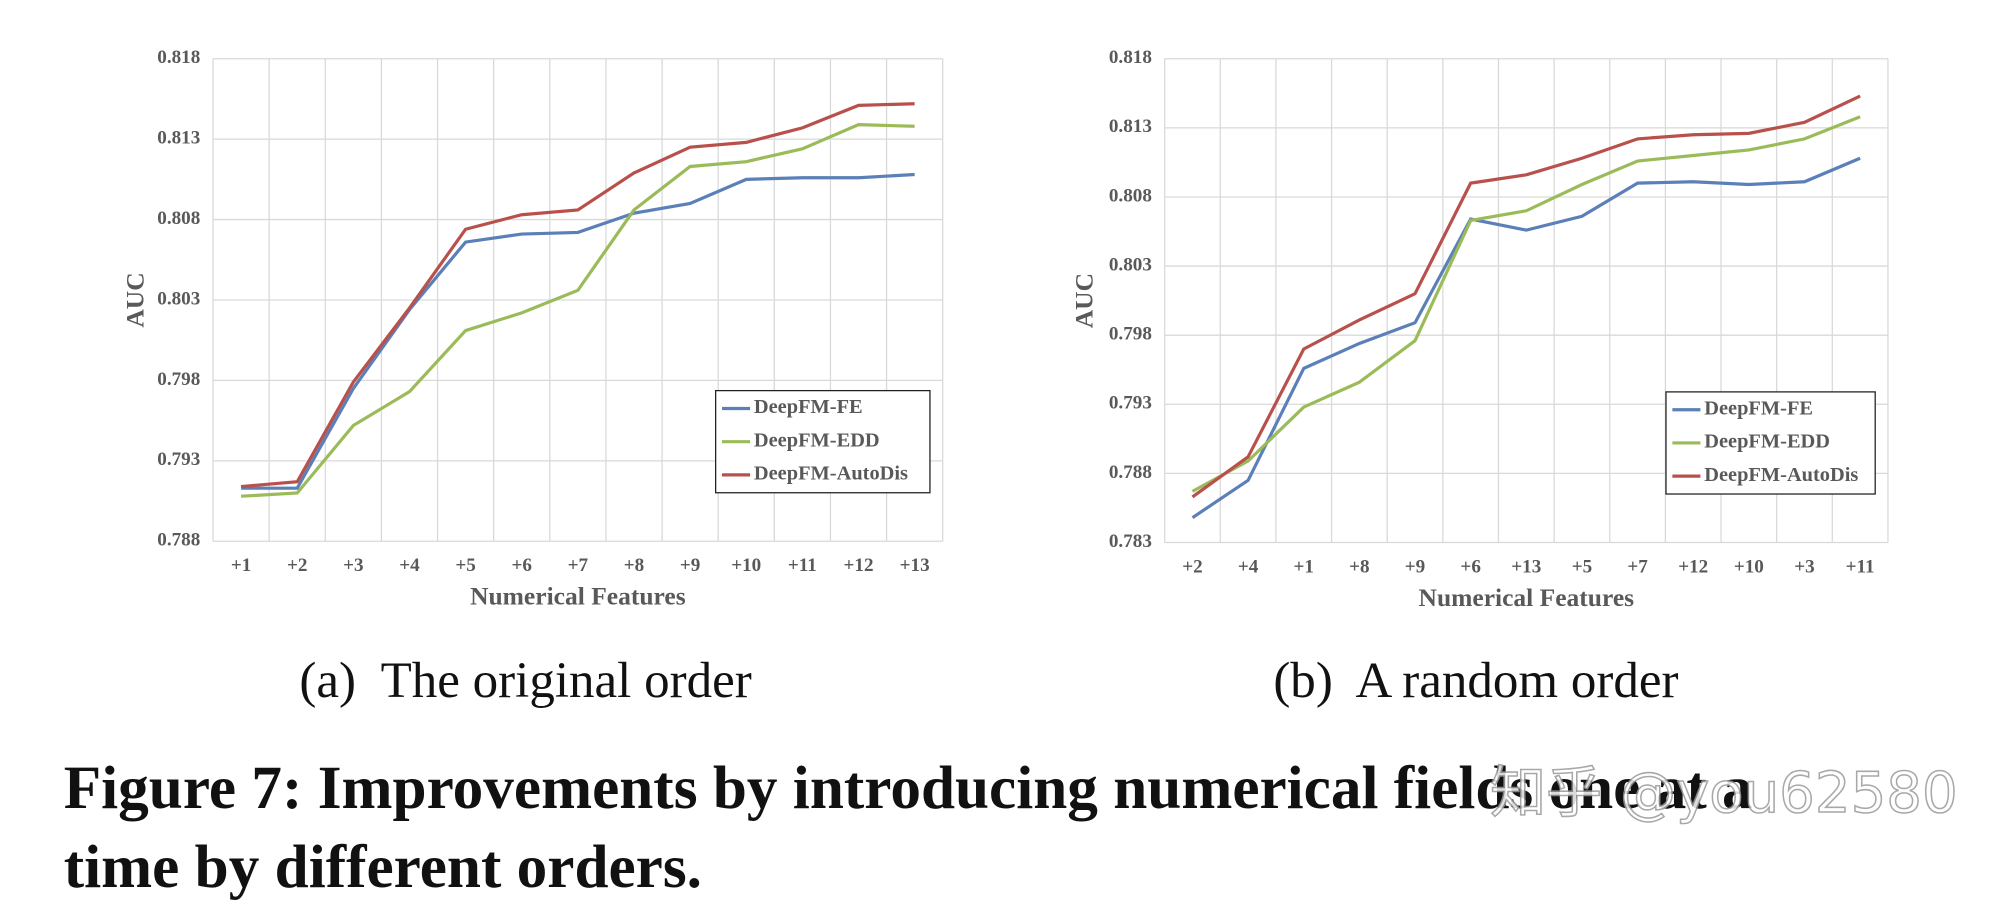 The width and height of the screenshot is (1990, 914). I want to click on caption-line: time by different orders., so click(383, 867).